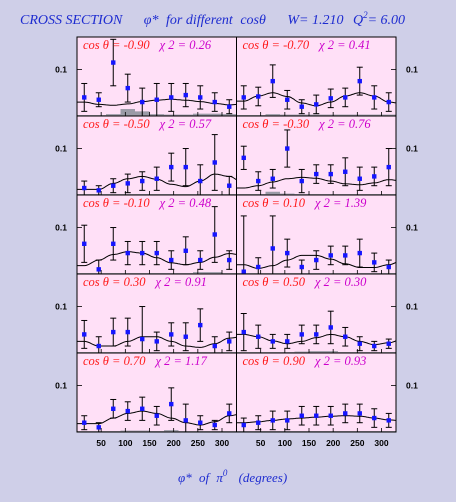  Describe the element at coordinates (181, 361) in the screenshot. I see `chi2-label: χ 2 = 1.17` at that location.